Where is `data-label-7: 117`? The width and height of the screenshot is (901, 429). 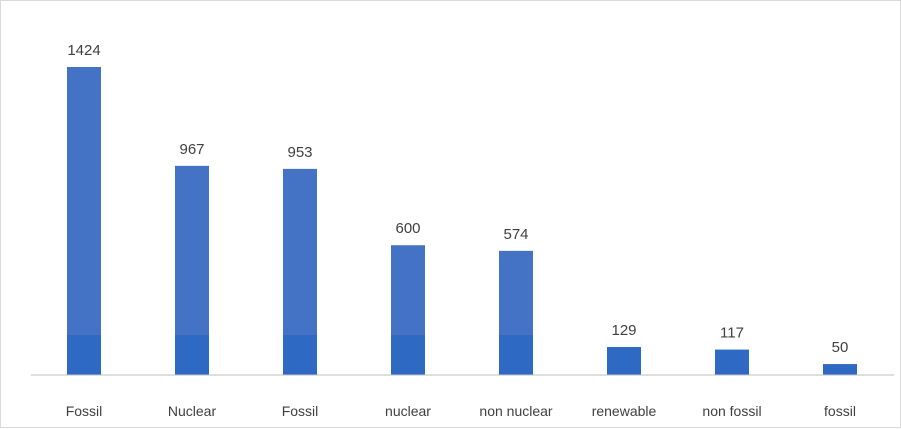
data-label-7: 117 is located at coordinates (732, 333).